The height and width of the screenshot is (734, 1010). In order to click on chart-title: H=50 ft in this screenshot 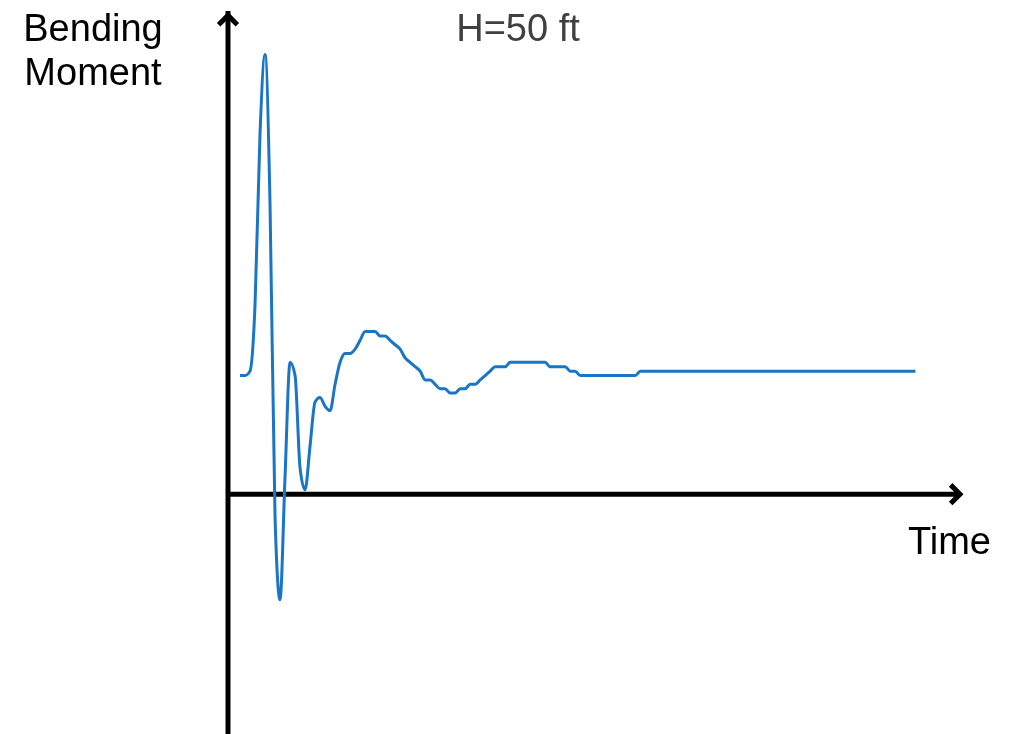, I will do `click(518, 28)`.